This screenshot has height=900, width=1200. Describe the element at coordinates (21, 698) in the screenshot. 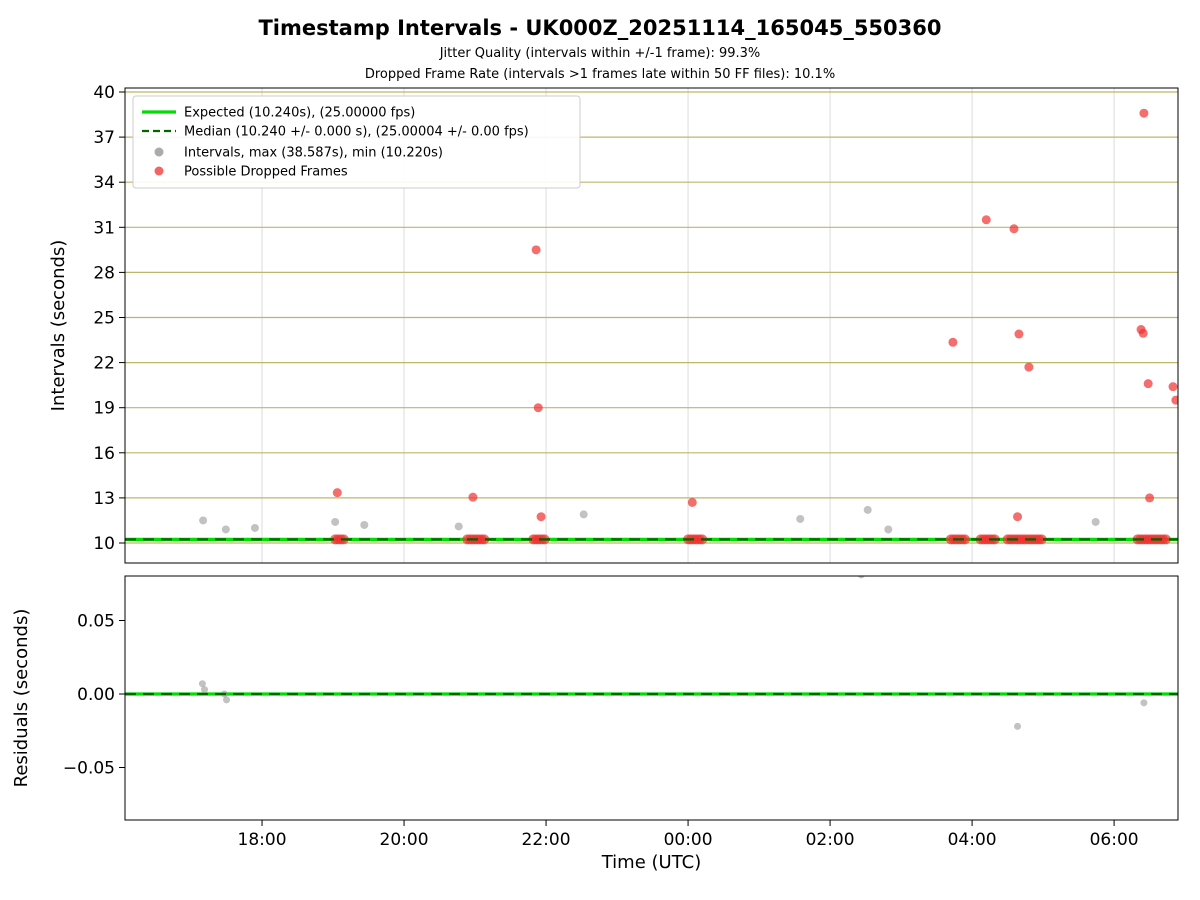

I see `y-axis-label-residuals: Residuals (seconds)` at that location.